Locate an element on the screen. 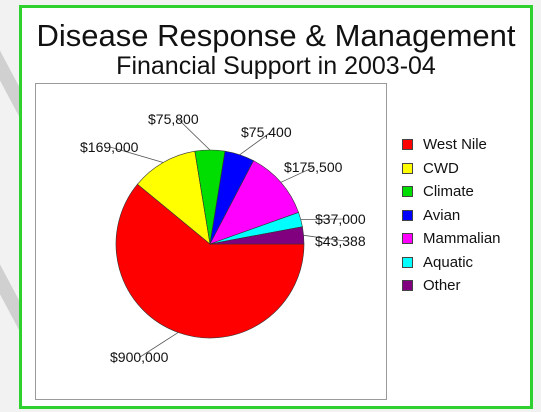 This screenshot has width=541, height=412. data-label-mammalian: $175,500 is located at coordinates (313, 167).